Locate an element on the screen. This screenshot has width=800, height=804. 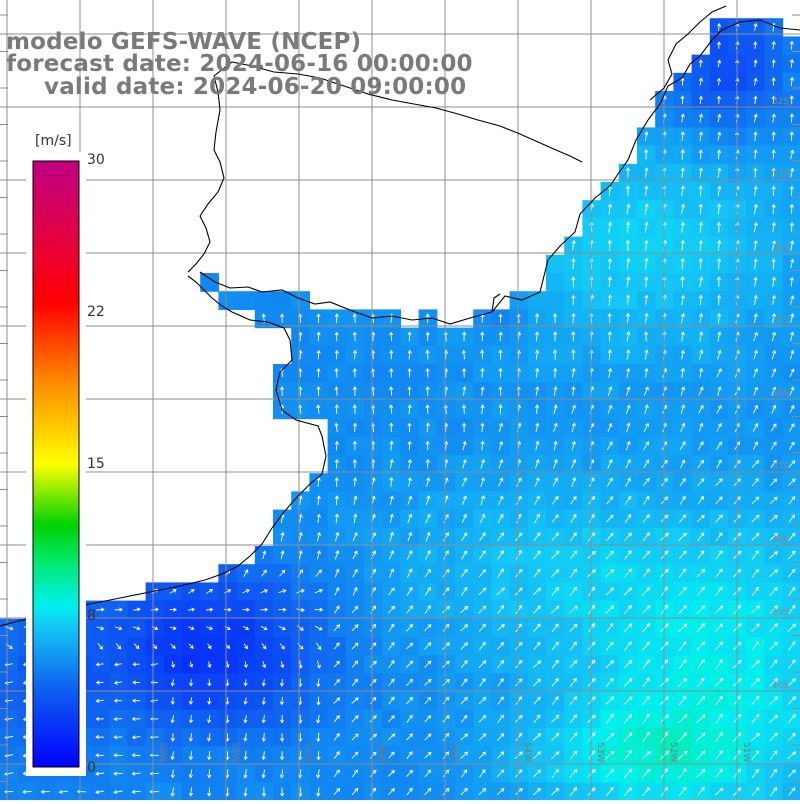
longitude-label: 54W is located at coordinates (527, 752).